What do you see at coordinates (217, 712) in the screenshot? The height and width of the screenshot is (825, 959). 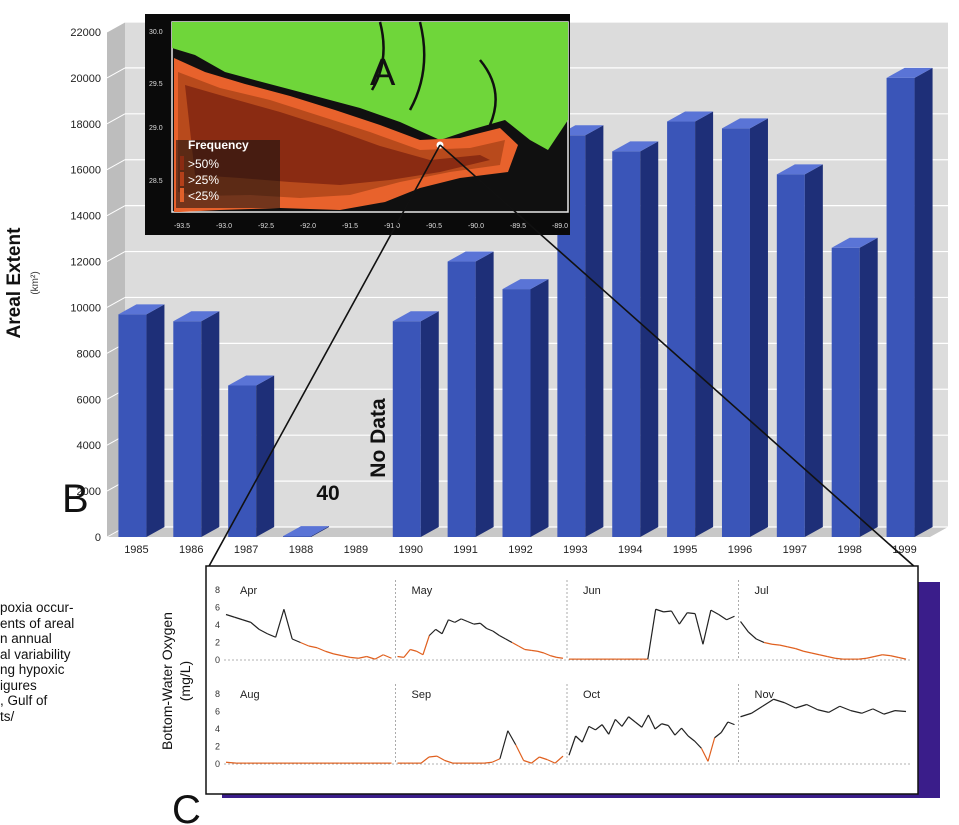 I see `y-tick-label: 6` at bounding box center [217, 712].